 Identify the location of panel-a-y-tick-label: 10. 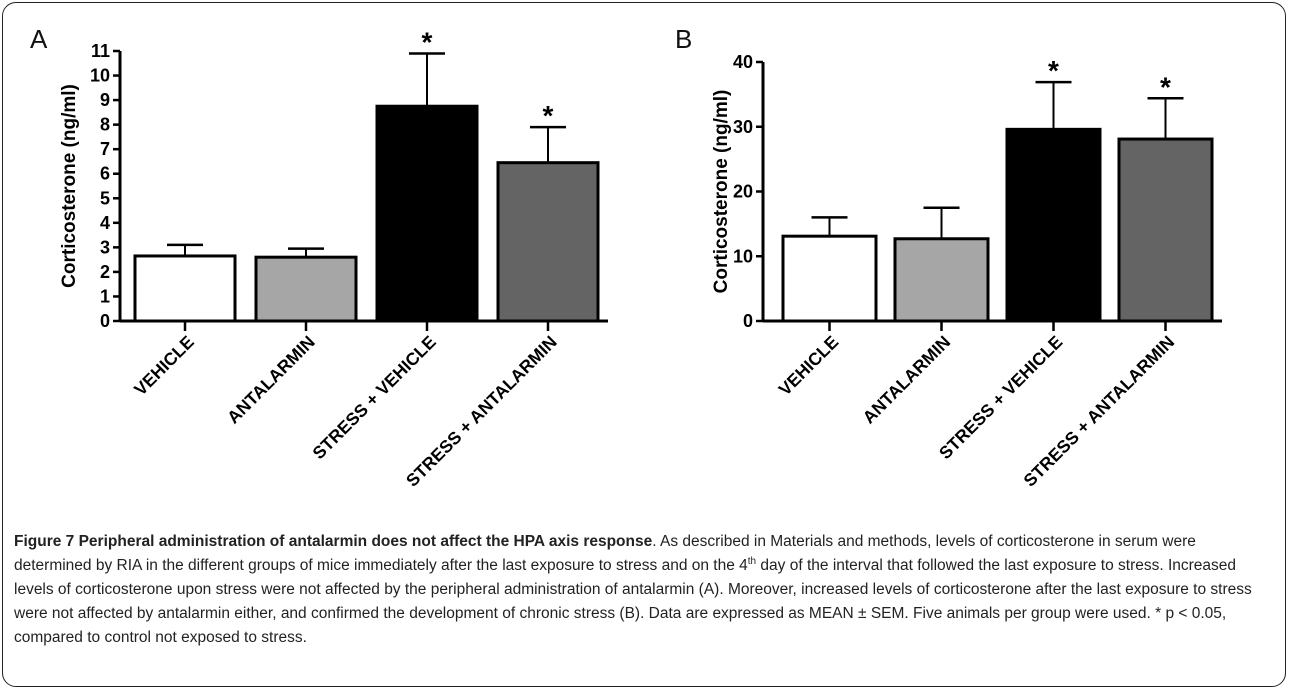
(100, 76).